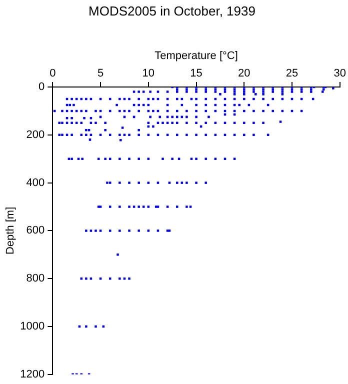 The image size is (348, 384). Describe the element at coordinates (53, 73) in the screenshot. I see `x-tick-label: 0` at that location.